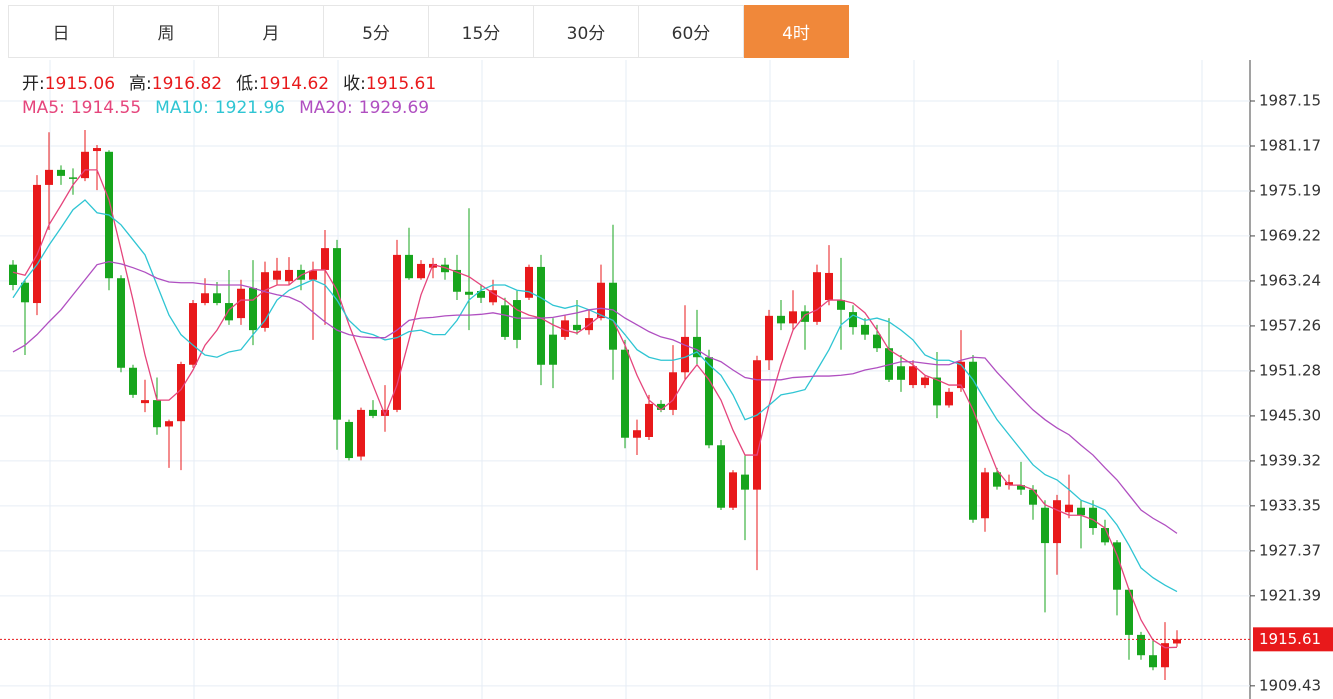 The image size is (1333, 699). What do you see at coordinates (106, 108) in the screenshot?
I see `legend-value: 1914.55` at bounding box center [106, 108].